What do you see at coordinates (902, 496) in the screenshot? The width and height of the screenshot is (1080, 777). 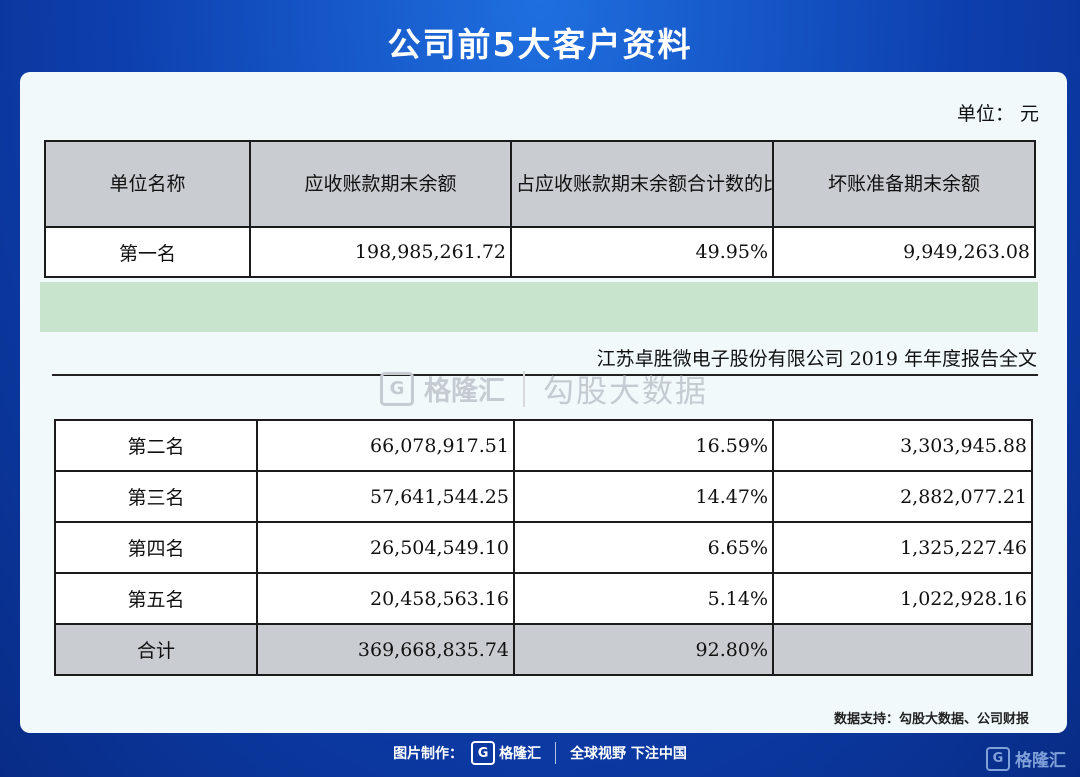 I see `bad-debt-cell: 2,882,077.21` at bounding box center [902, 496].